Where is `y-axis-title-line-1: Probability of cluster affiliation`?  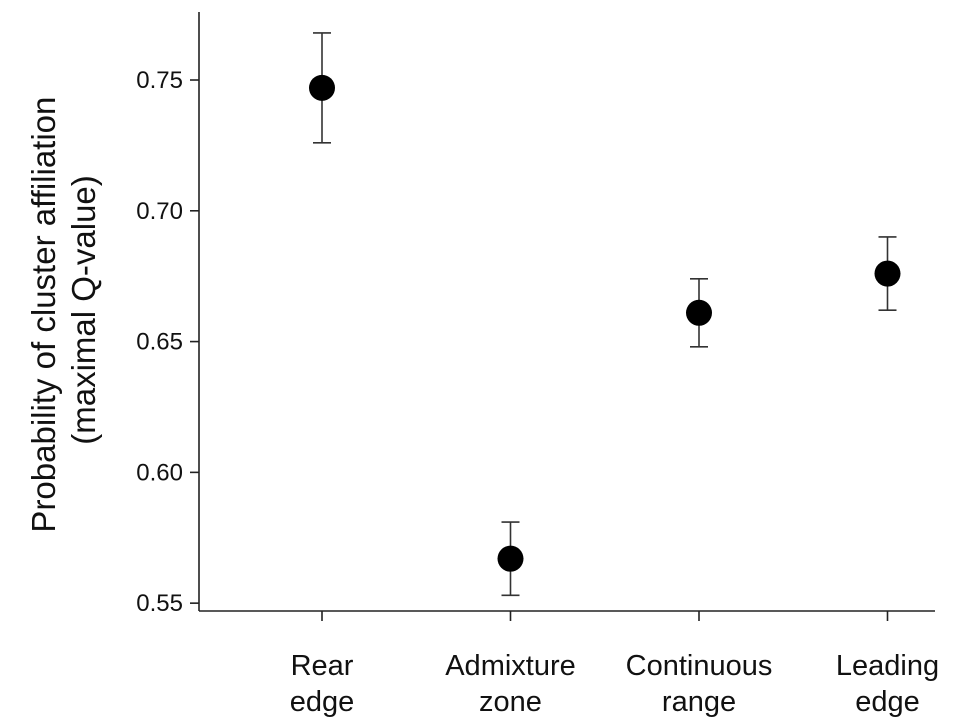 y-axis-title-line-1: Probability of cluster affiliation is located at coordinates (43, 315).